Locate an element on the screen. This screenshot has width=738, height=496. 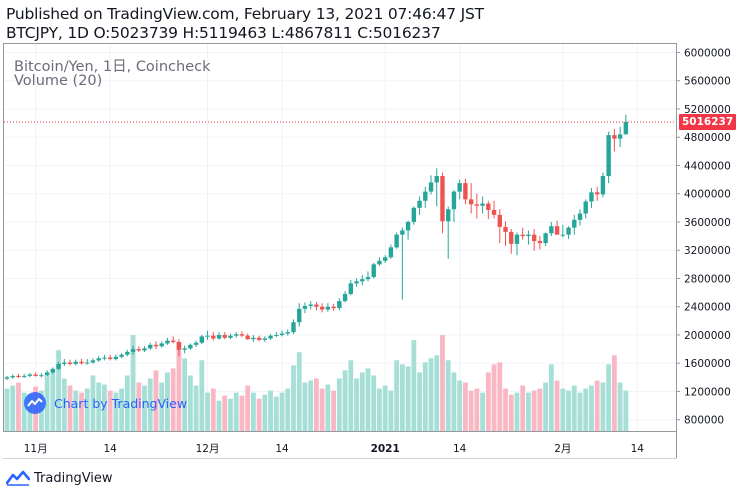
tradingview-logo-icon is located at coordinates (18, 478).